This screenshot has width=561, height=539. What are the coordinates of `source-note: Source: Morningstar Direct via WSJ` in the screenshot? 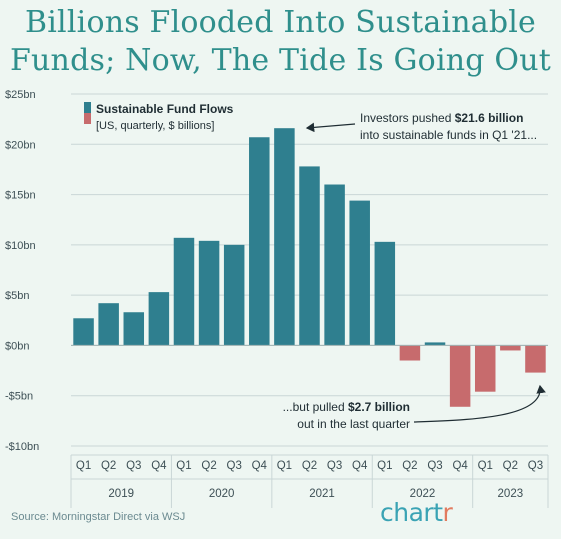 It's located at (98, 517).